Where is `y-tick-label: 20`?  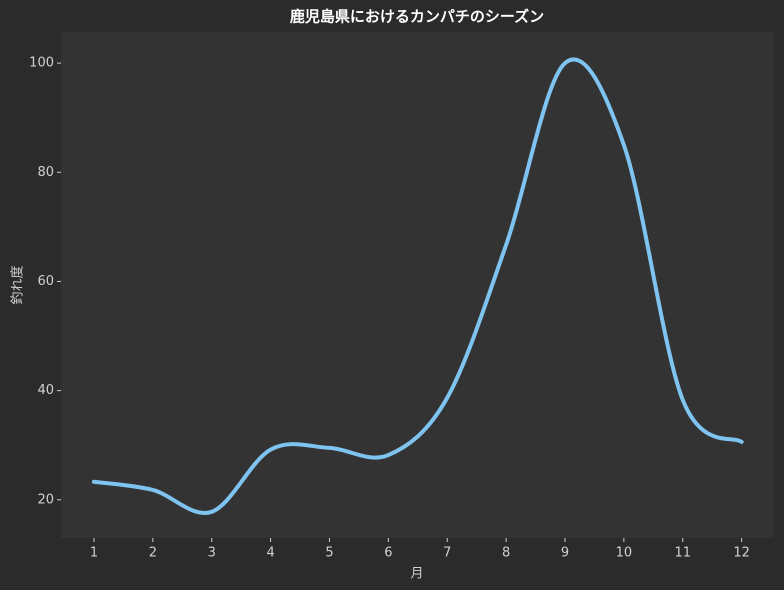
y-tick-label: 20 is located at coordinates (45, 499).